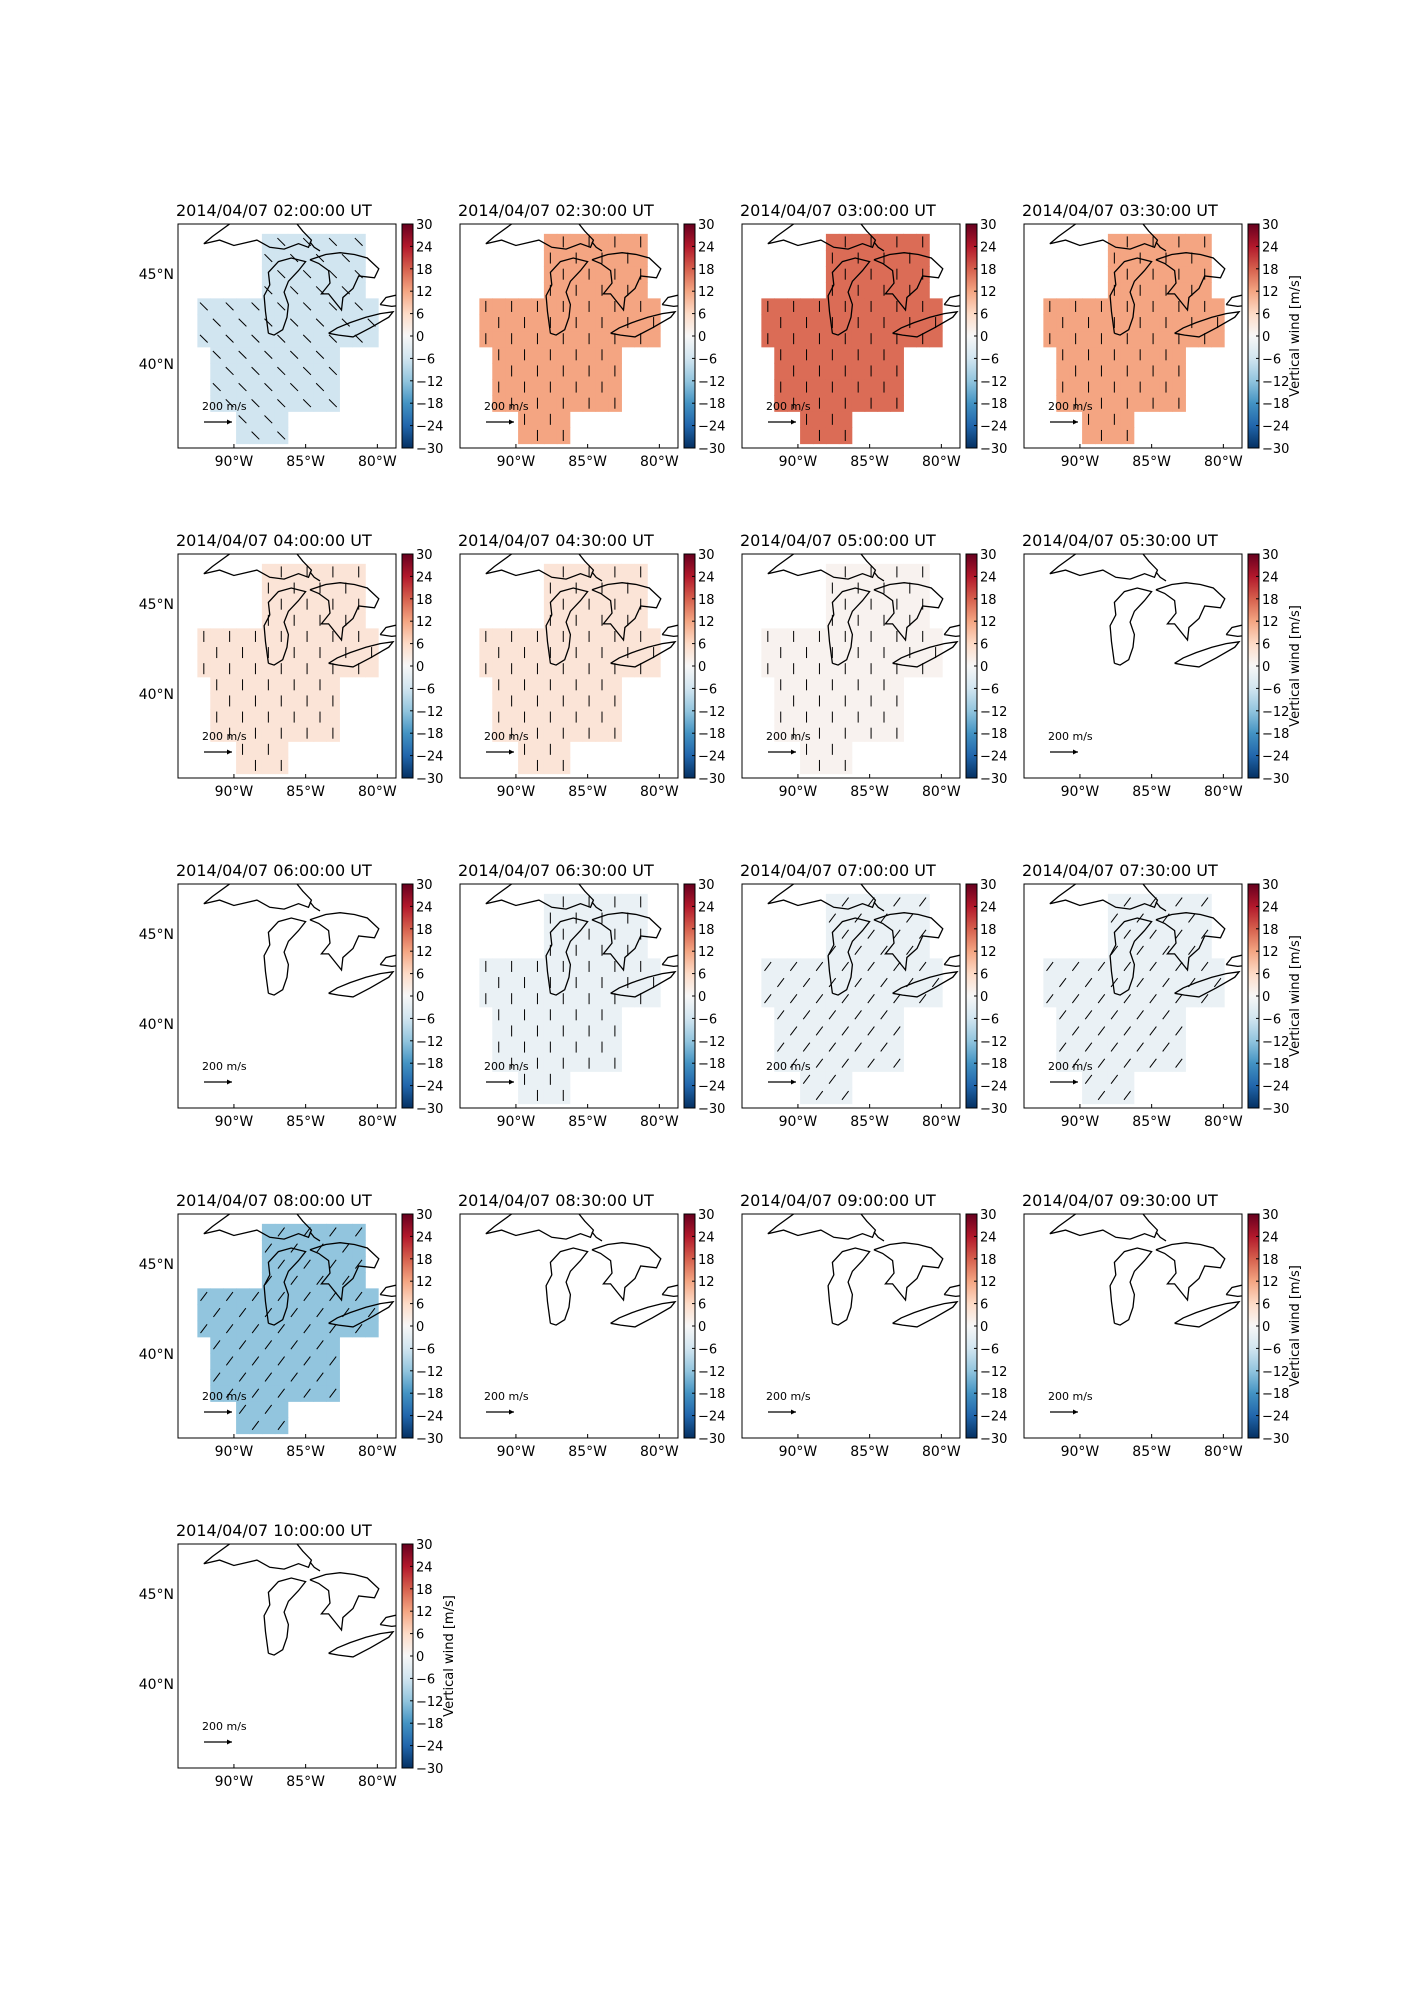  What do you see at coordinates (578, 994) in the screenshot?
I see `map-area: 200 m/s` at bounding box center [578, 994].